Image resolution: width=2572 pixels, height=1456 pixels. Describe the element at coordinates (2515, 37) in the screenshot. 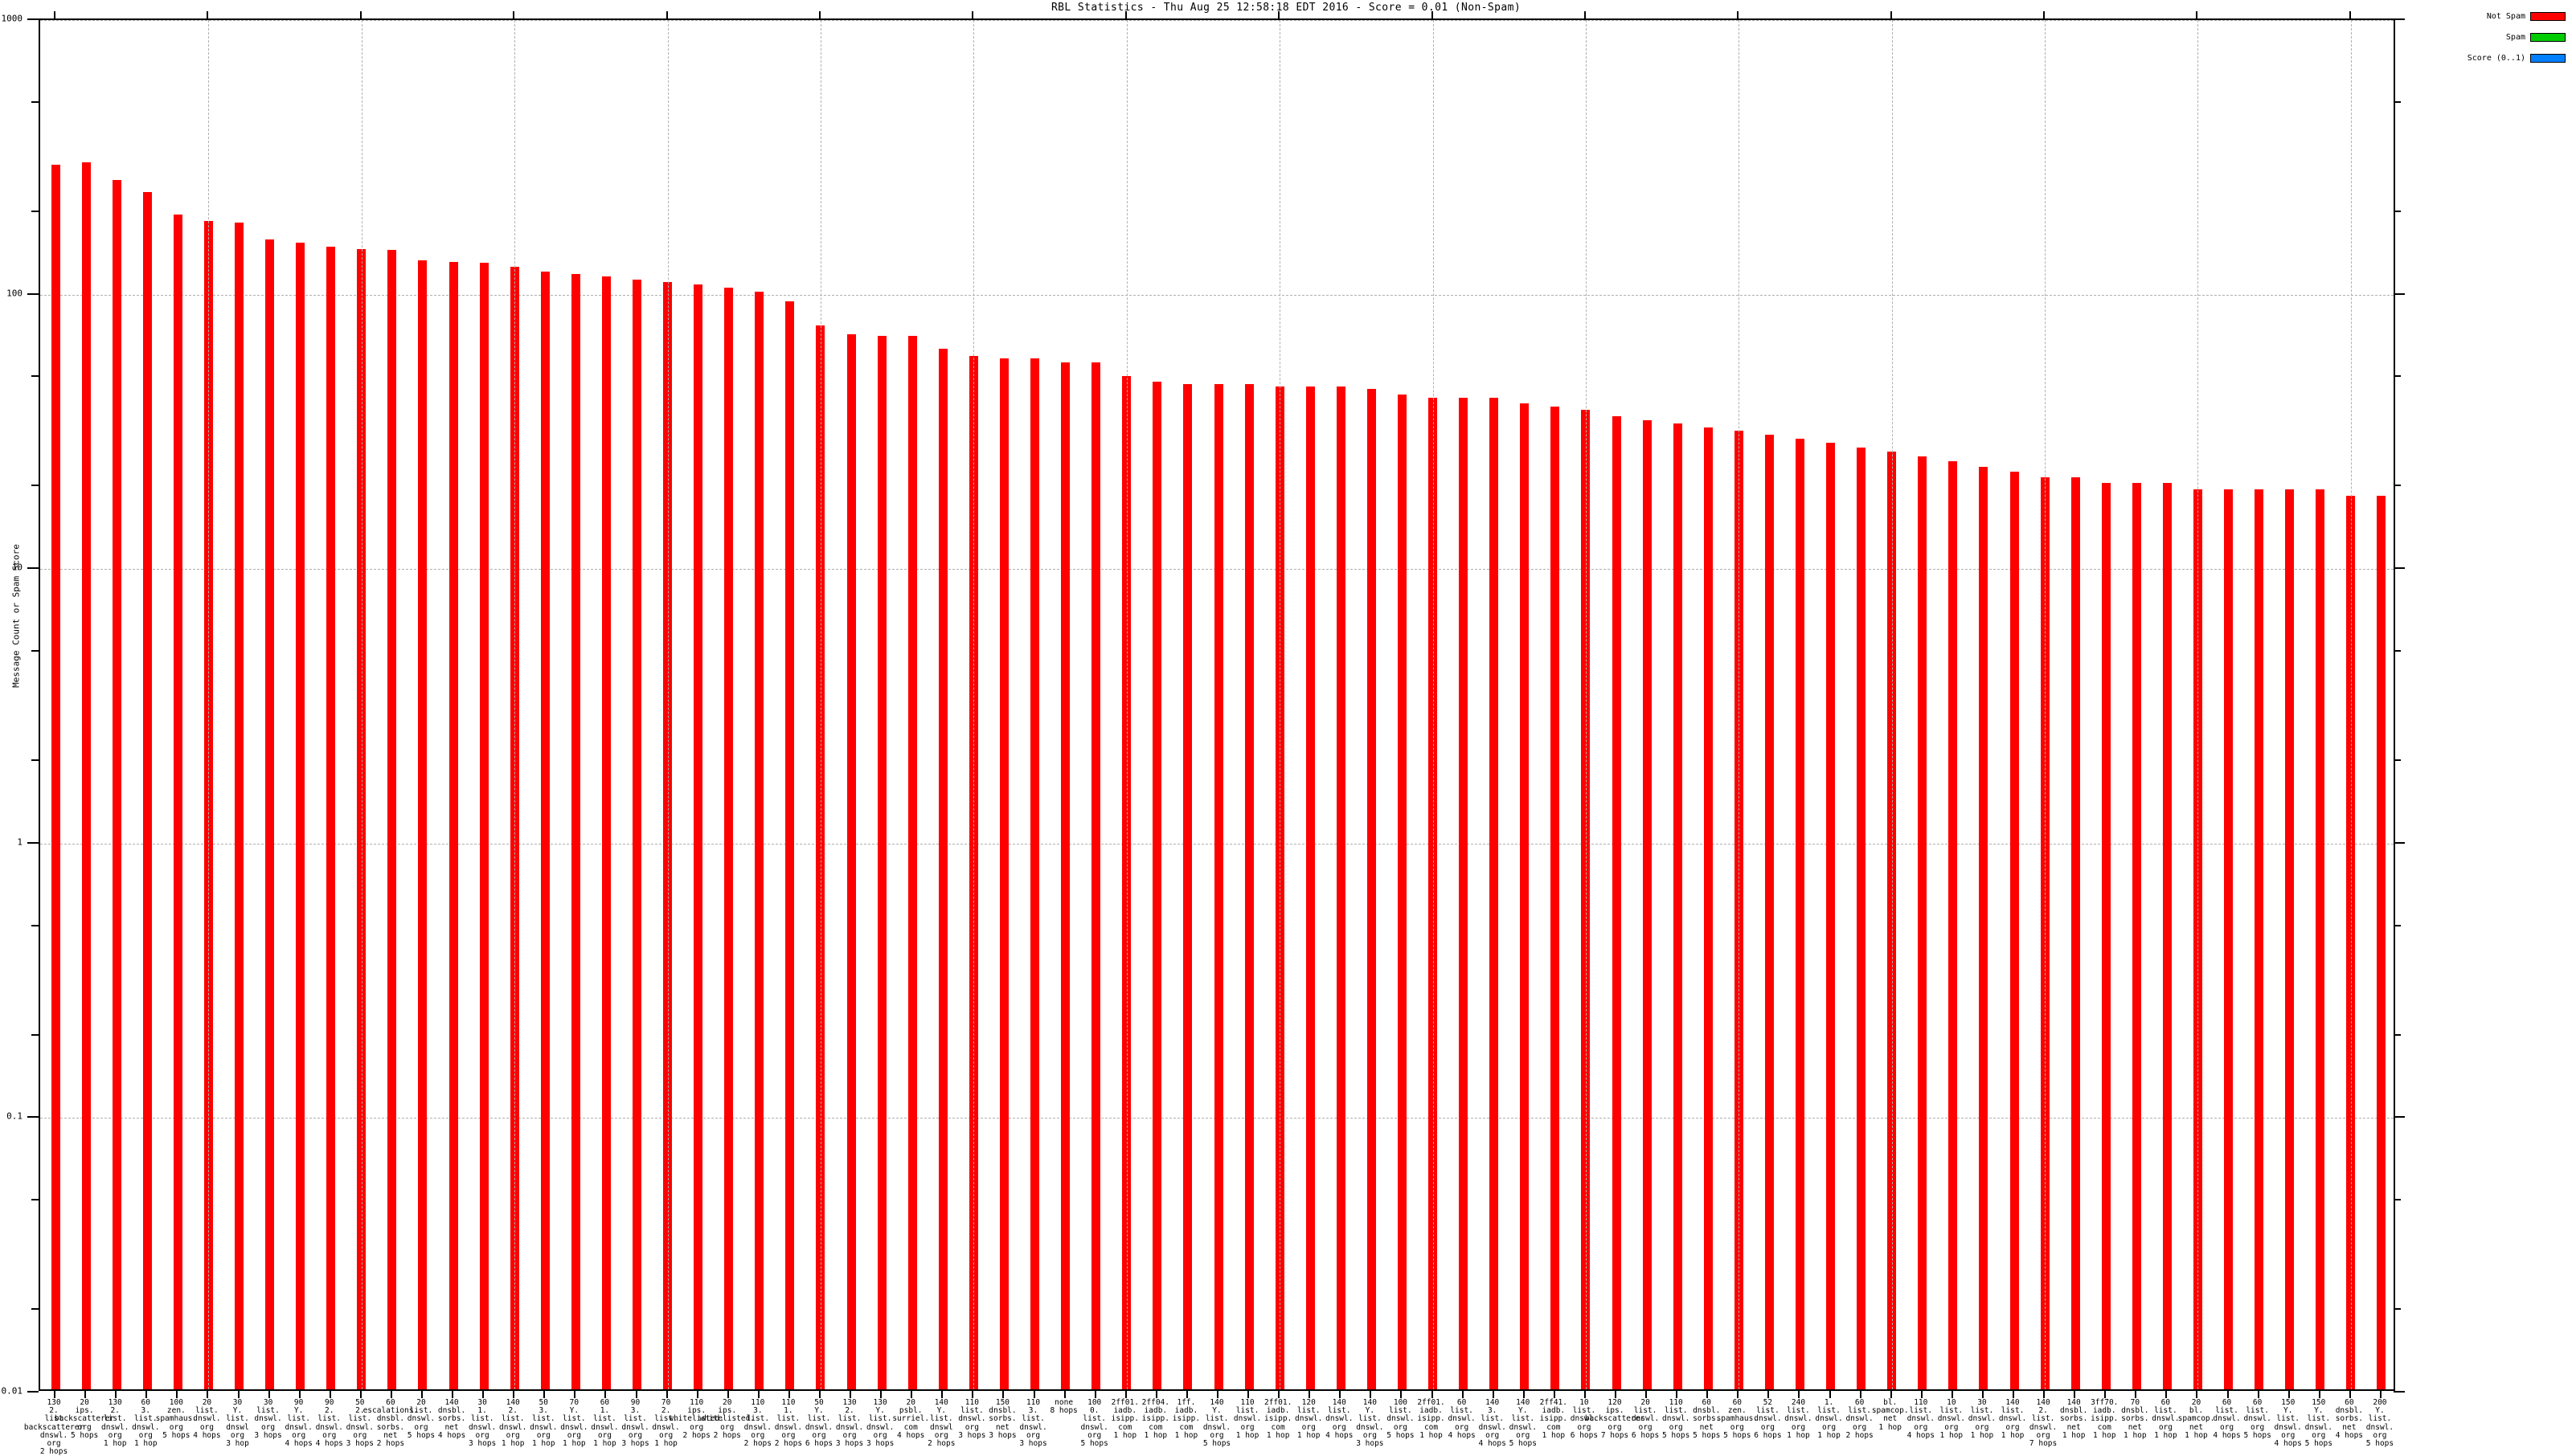

I see `legend-label: Spam` at that location.